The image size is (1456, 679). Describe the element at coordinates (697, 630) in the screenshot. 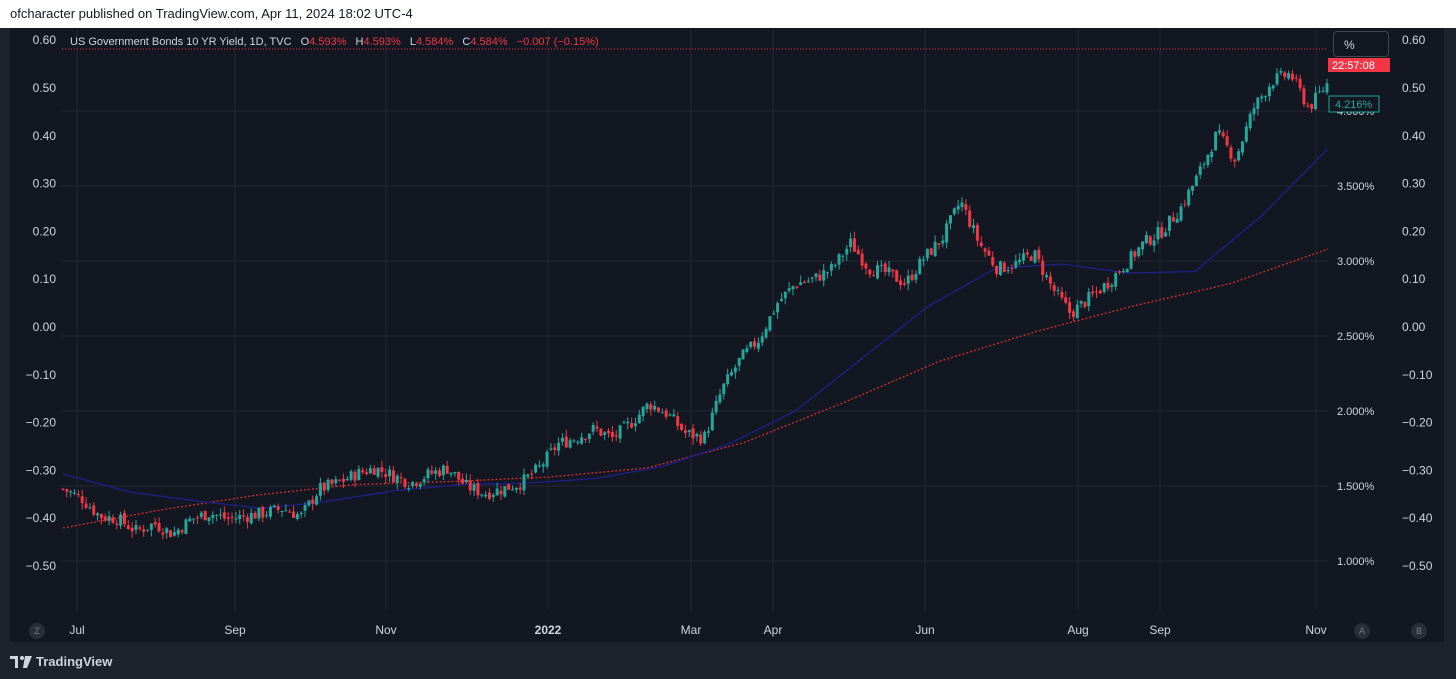

I see `time-axis: Jul Sep Nov 2022 Mar Apr Jun Aug Sep Nov` at that location.